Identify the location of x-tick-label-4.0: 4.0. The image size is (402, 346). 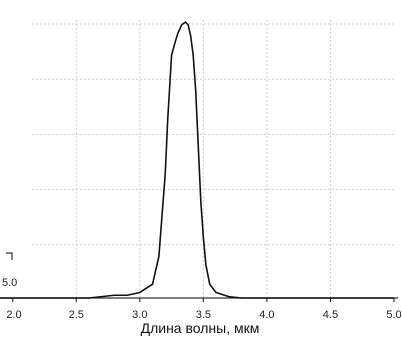
(266, 315).